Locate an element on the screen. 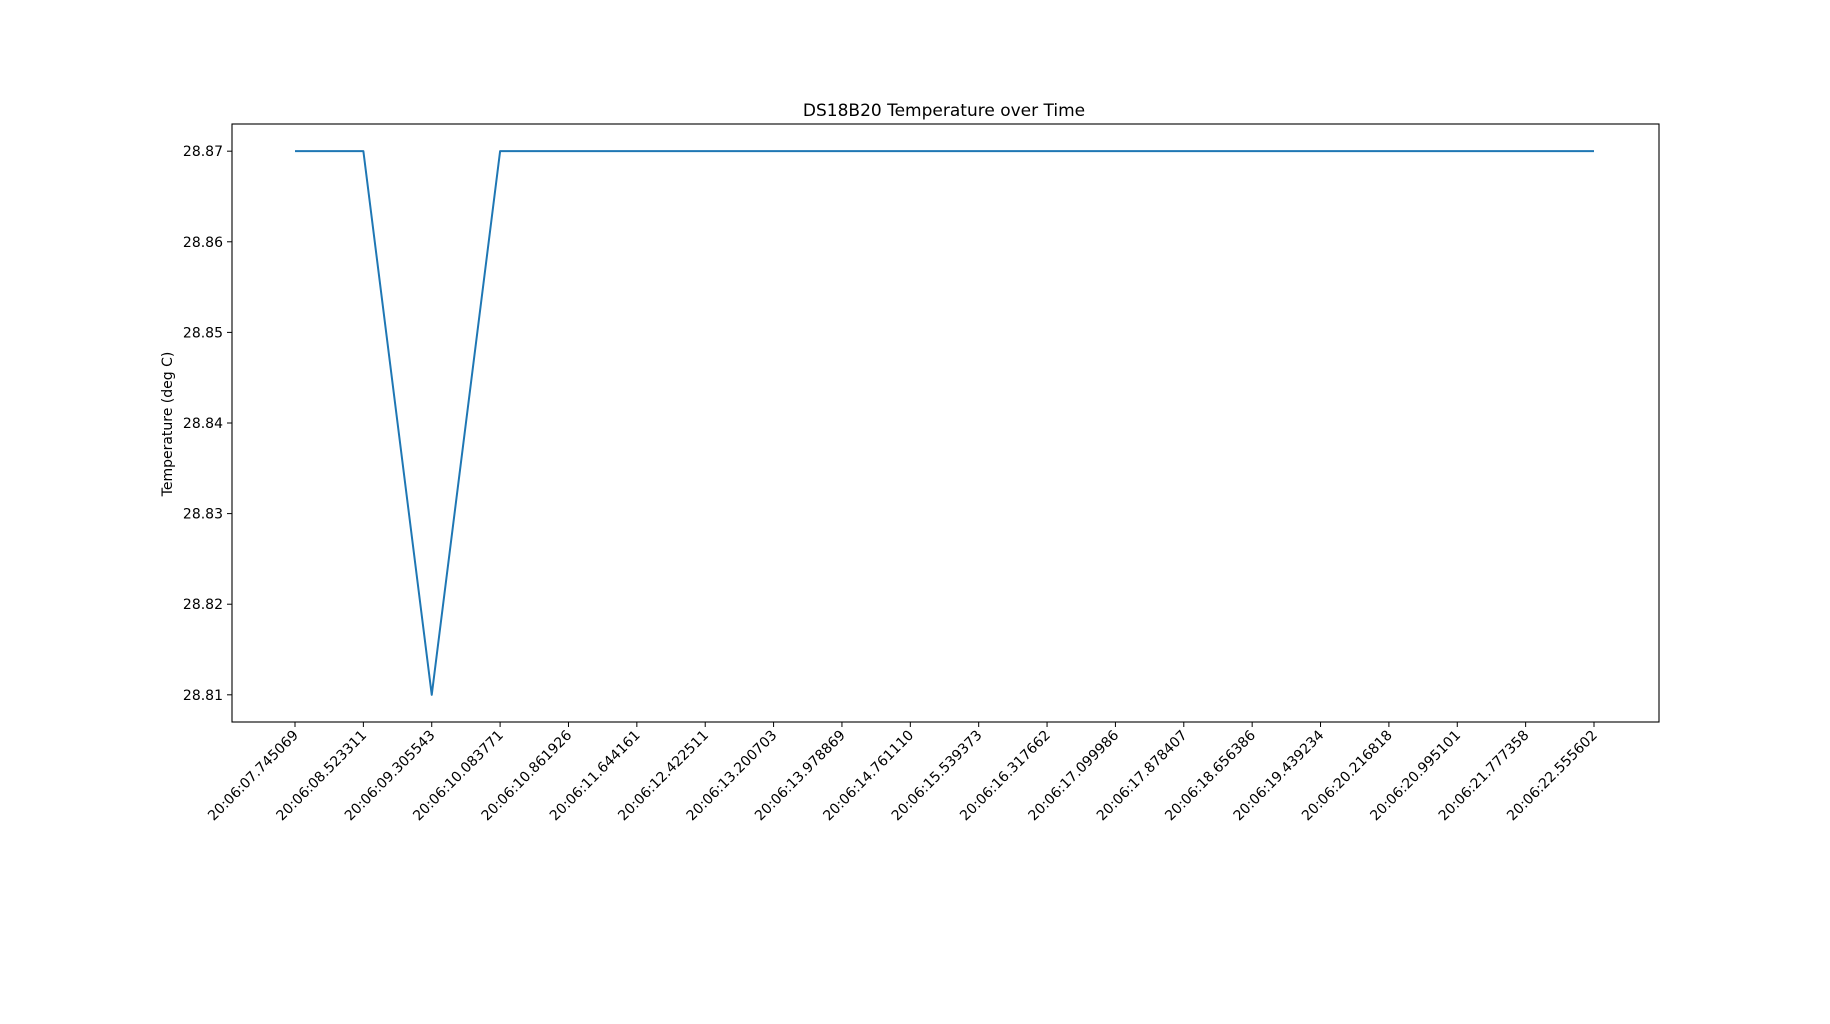  y-tick-label: 28.85 is located at coordinates (203, 333).